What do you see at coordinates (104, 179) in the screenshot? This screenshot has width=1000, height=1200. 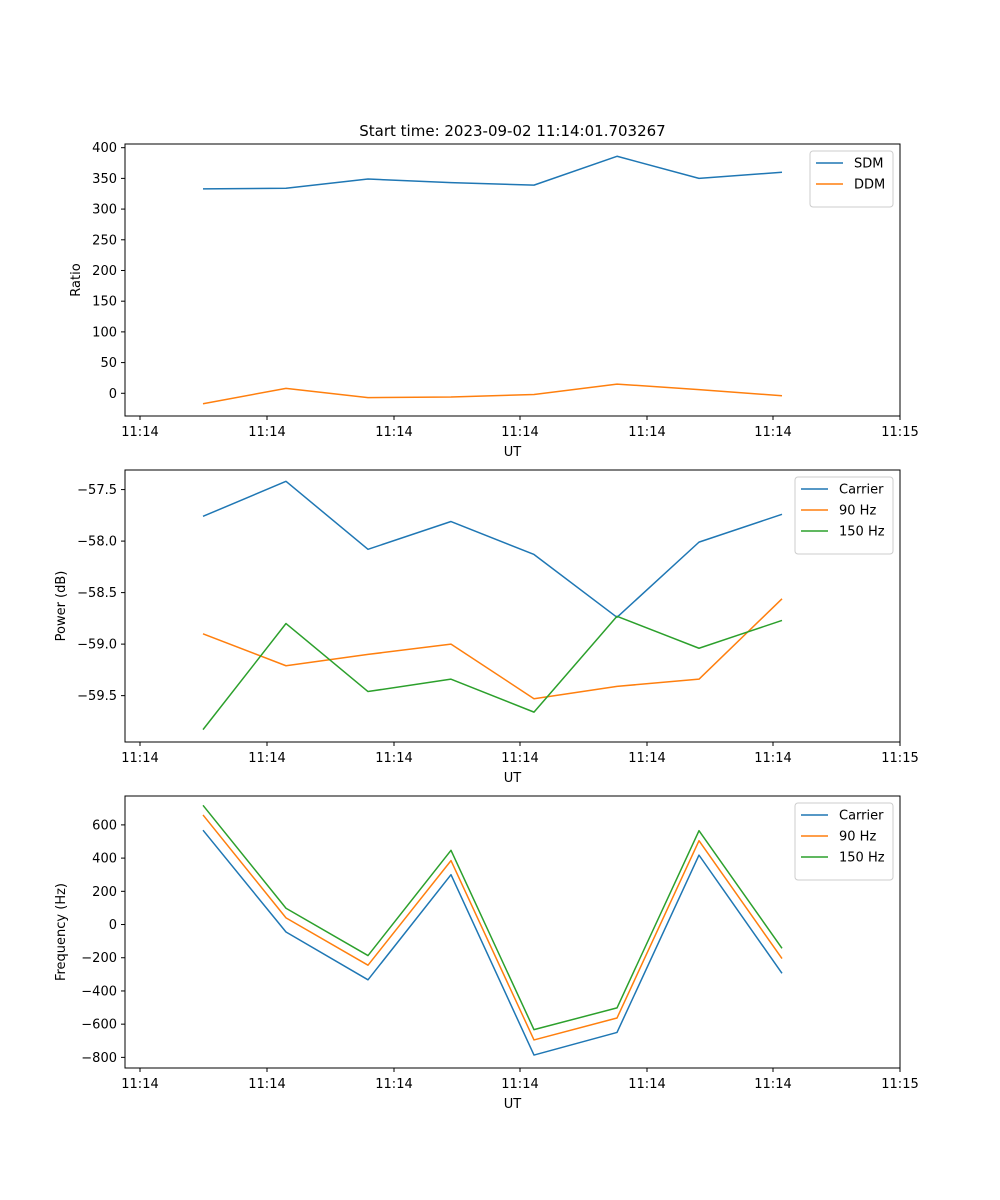 I see `y-tick-label: 350` at bounding box center [104, 179].